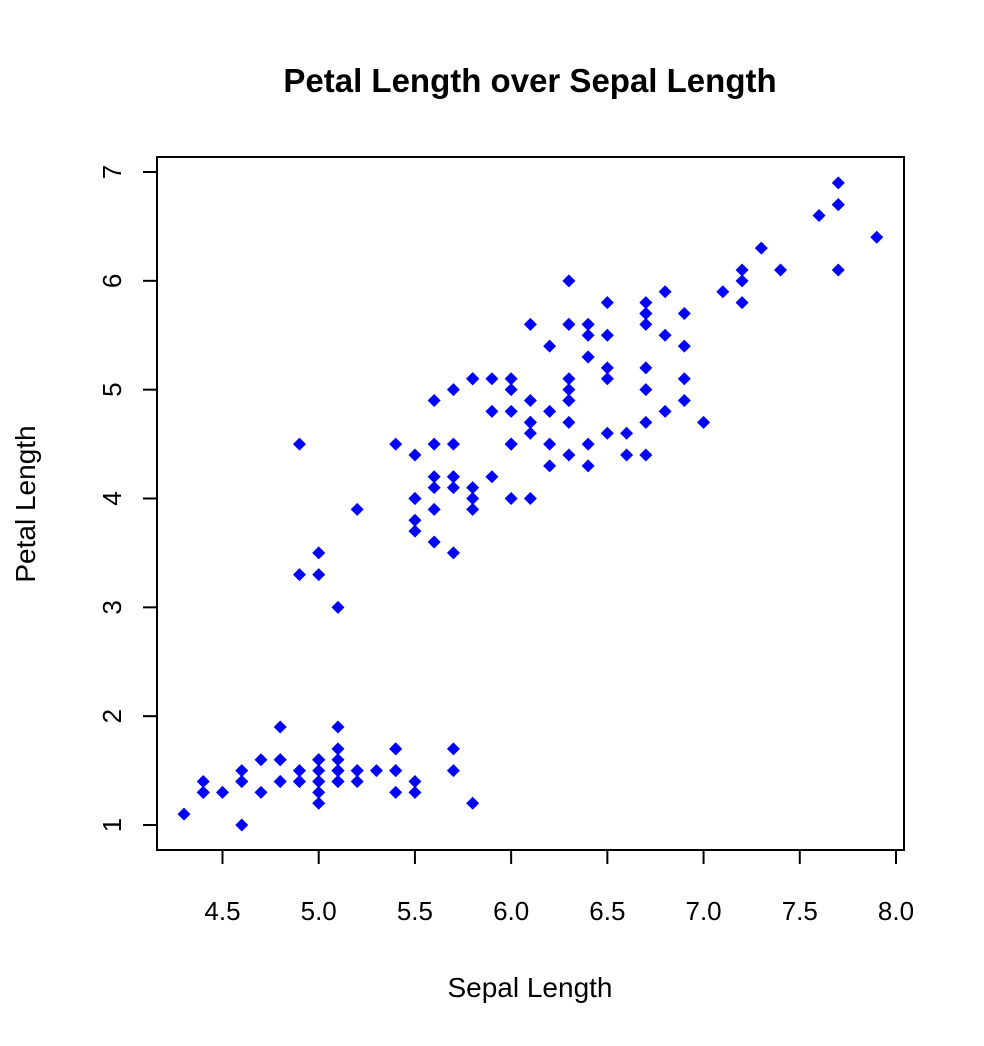  I want to click on x-tick-label: 6.0, so click(511, 911).